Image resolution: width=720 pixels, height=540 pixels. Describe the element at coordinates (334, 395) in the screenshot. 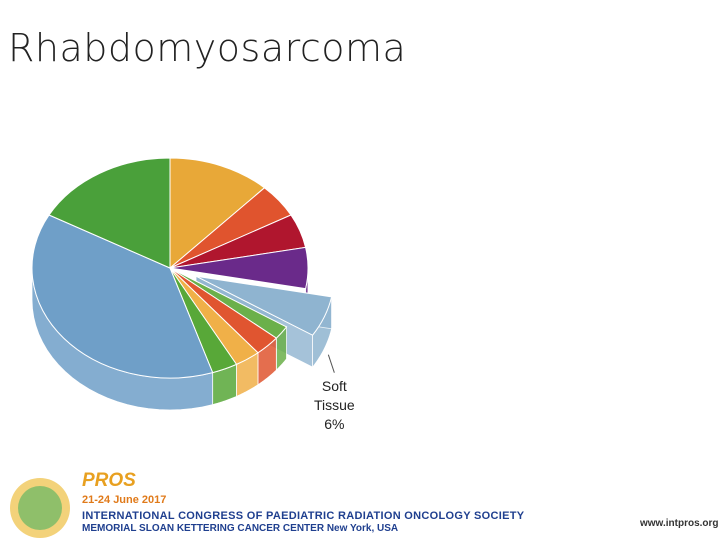

I see `slice-name: Soft Tissue` at that location.